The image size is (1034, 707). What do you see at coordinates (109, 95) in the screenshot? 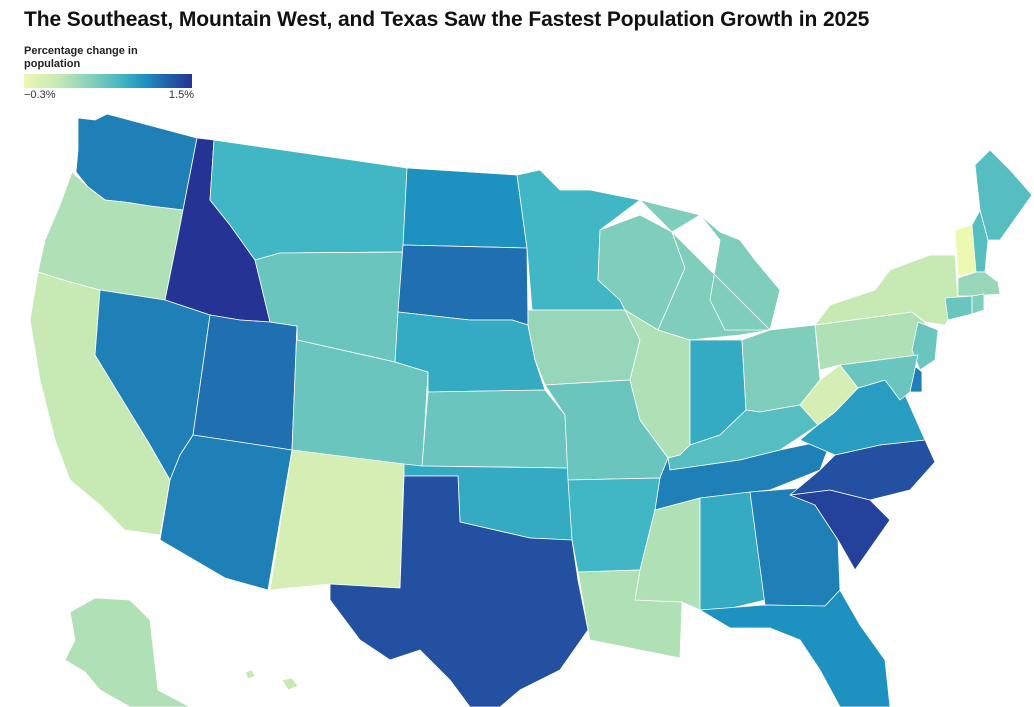
I see `legend-ticks: −0.3% 1.5%` at bounding box center [109, 95].